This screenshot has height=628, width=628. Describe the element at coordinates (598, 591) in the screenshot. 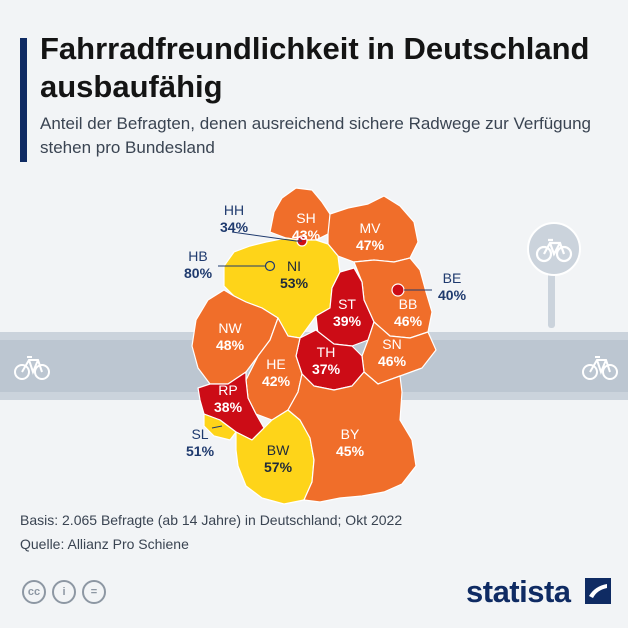

I see `statista-logo-icon` at that location.